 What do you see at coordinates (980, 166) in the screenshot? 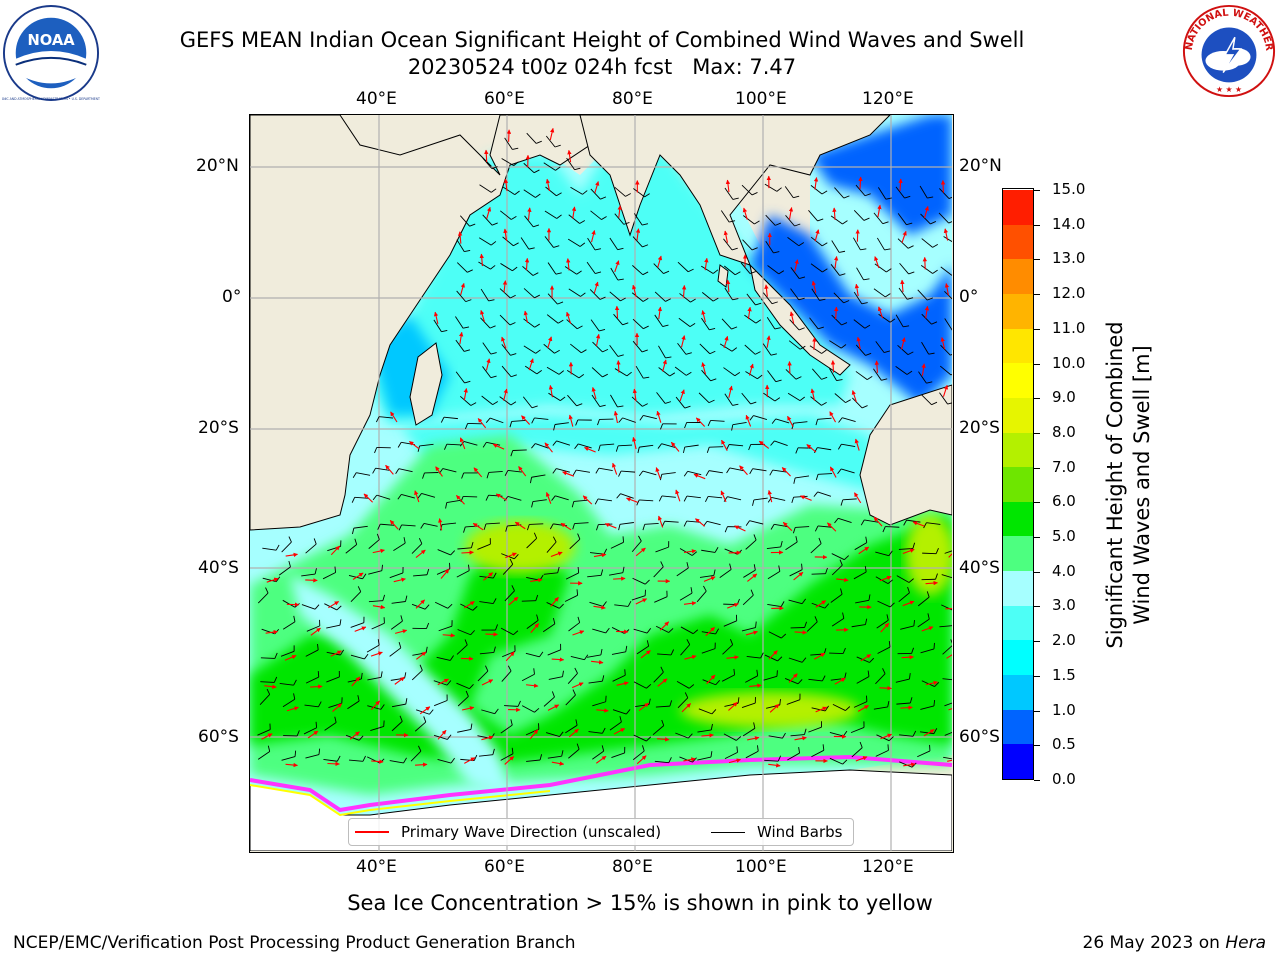
I see `lat-tick-right-20n: 20°N` at bounding box center [980, 166].